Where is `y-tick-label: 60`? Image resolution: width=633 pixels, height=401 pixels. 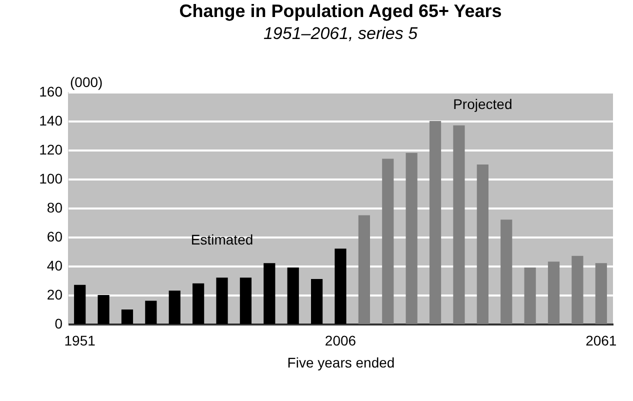 y-tick-label: 60 is located at coordinates (54, 236).